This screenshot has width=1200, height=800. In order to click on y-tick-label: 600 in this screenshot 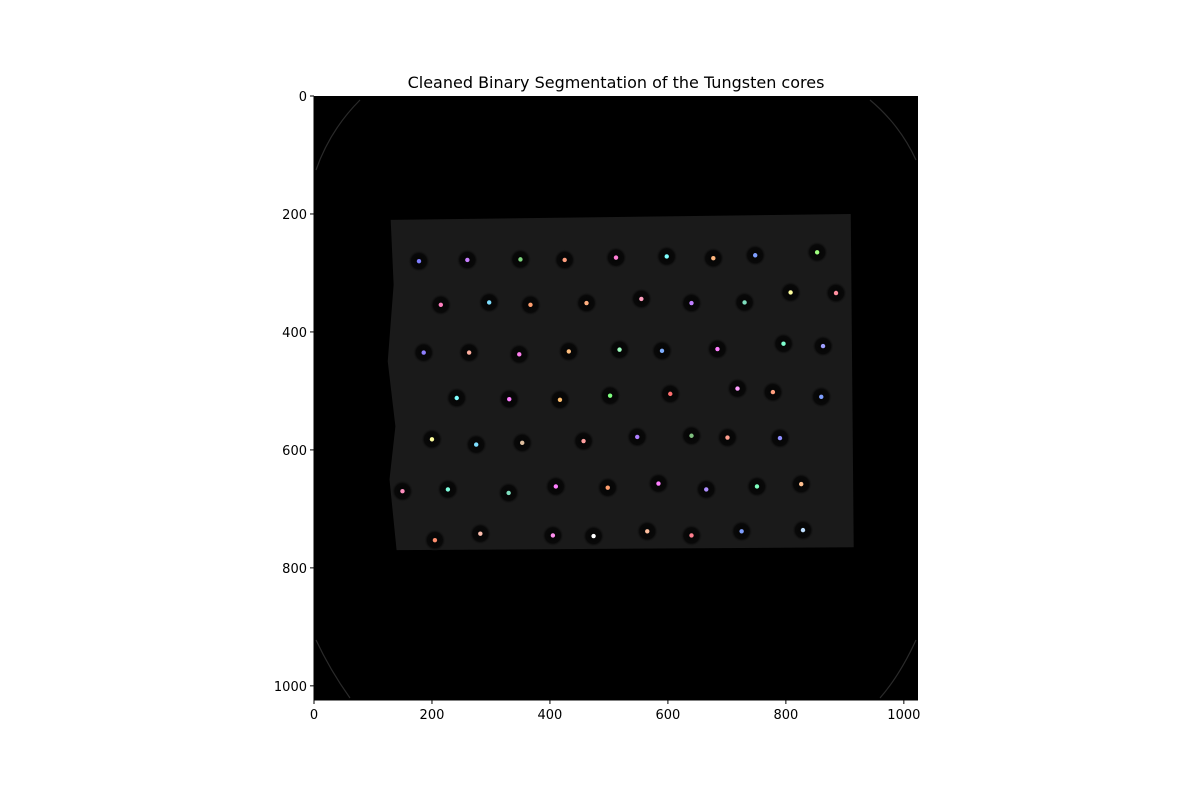, I will do `click(294, 451)`.